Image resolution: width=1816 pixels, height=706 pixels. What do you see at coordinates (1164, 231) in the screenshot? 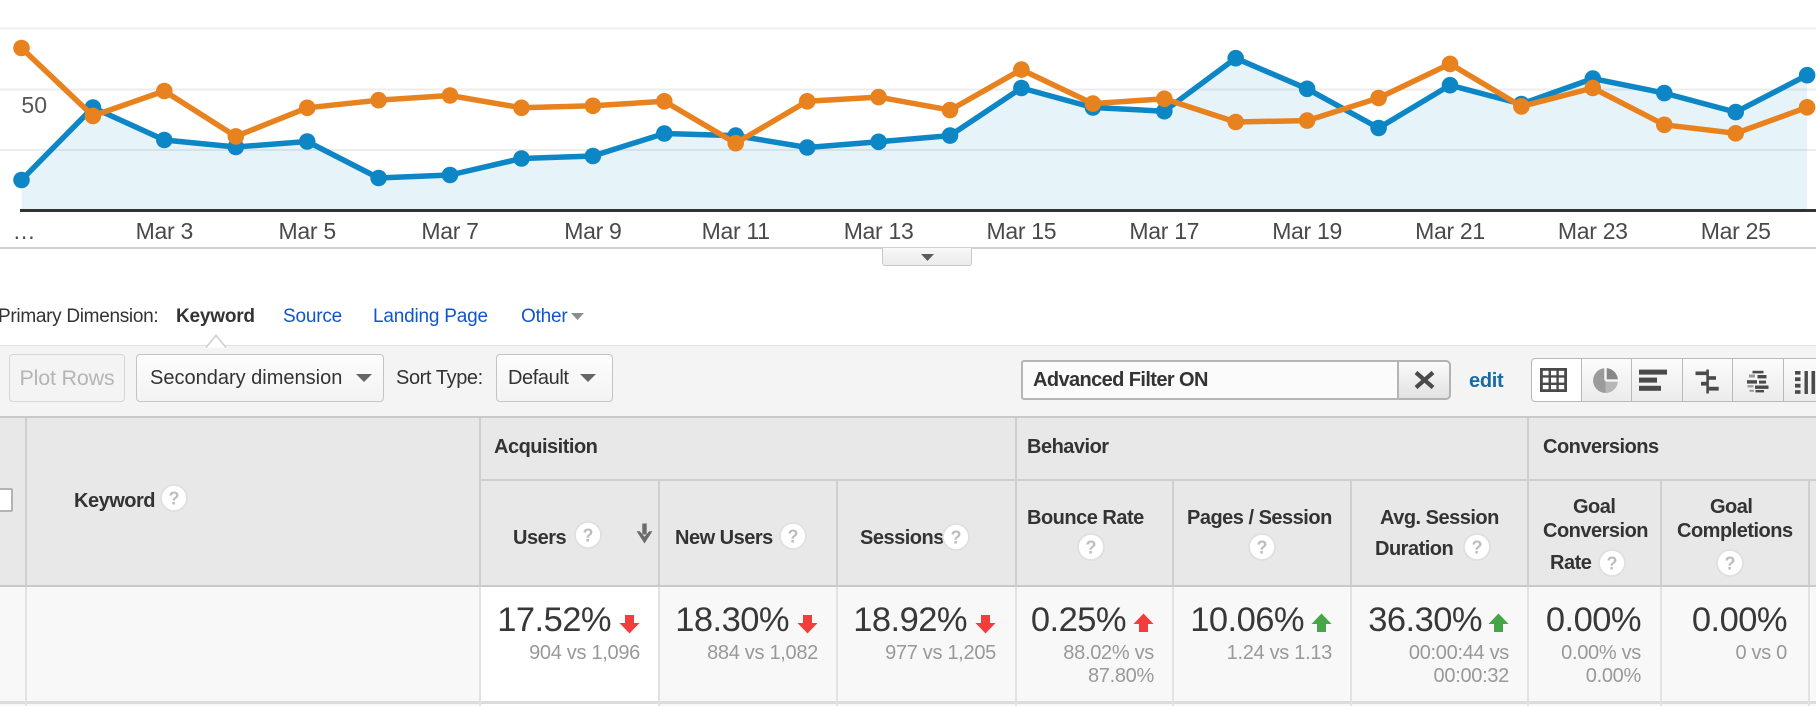
I see `svg-text: Mar 17` at bounding box center [1164, 231].